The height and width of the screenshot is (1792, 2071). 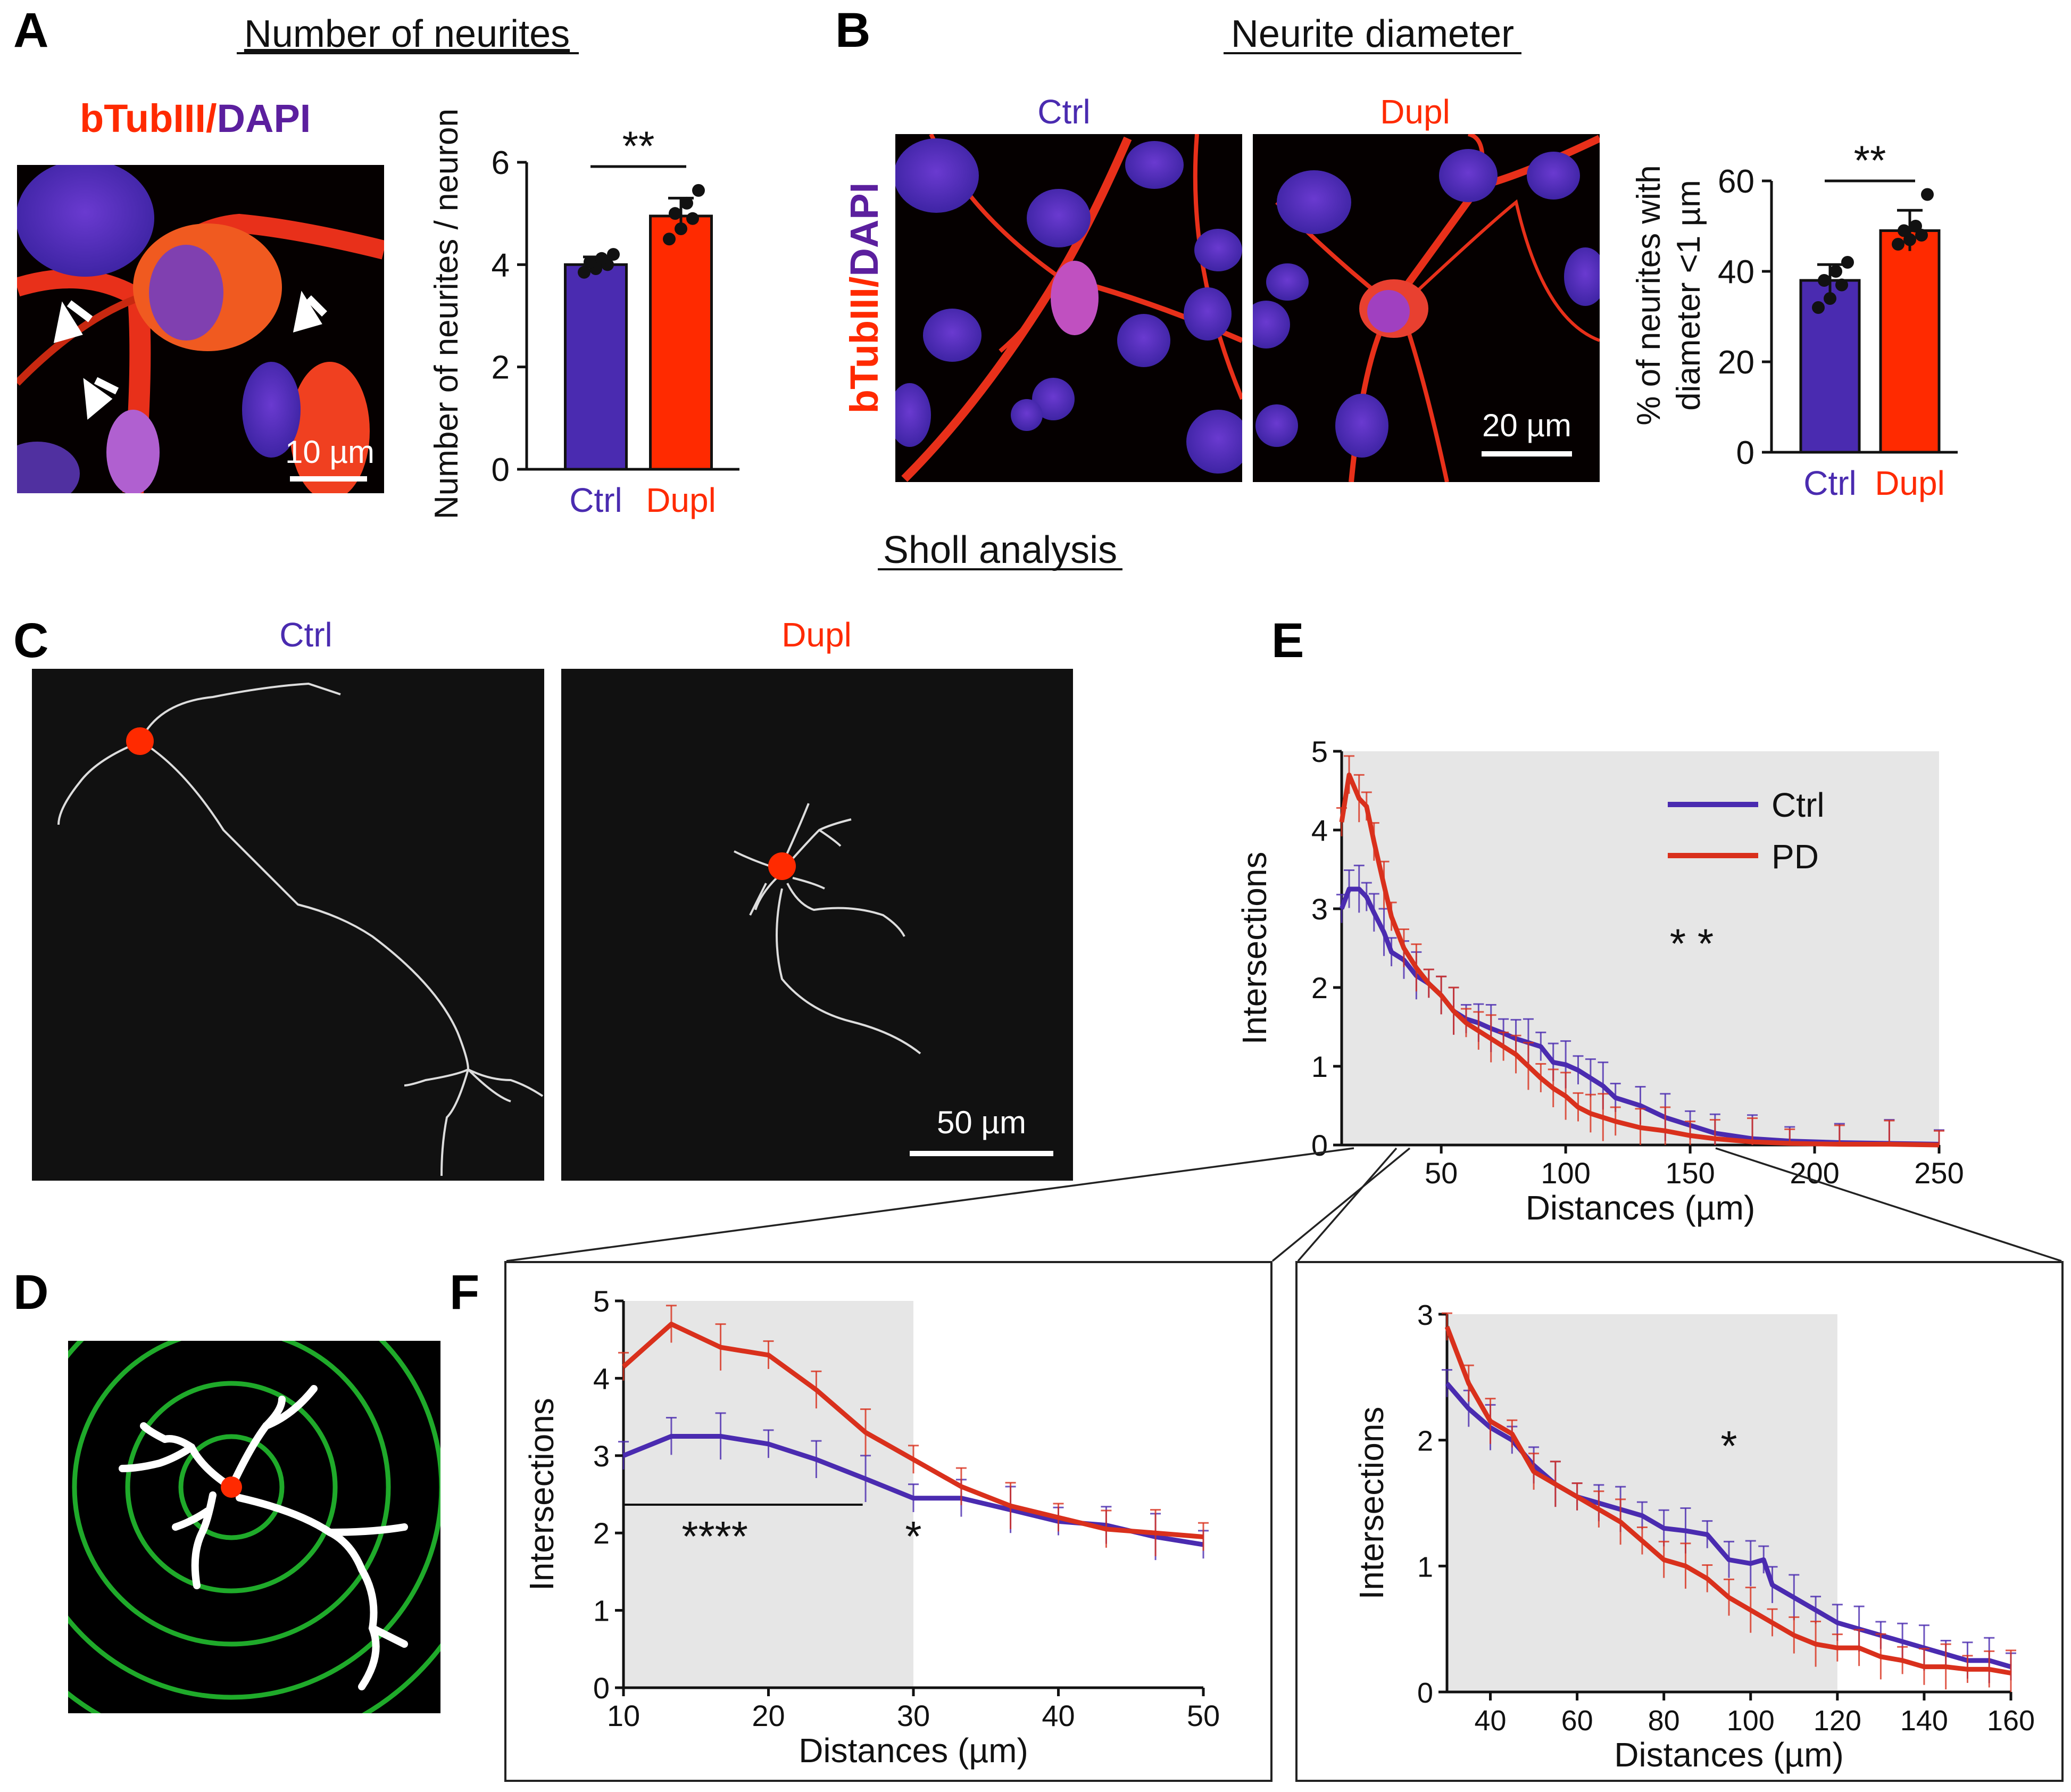 What do you see at coordinates (1319, 831) in the screenshot?
I see `y-tick-label: 4` at bounding box center [1319, 831].